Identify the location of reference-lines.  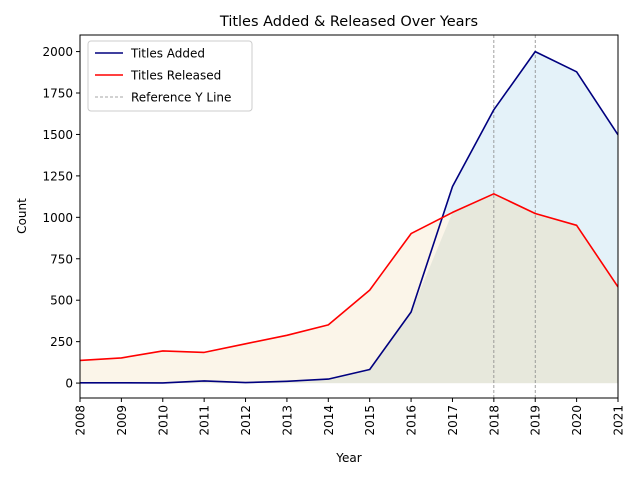
(514, 216).